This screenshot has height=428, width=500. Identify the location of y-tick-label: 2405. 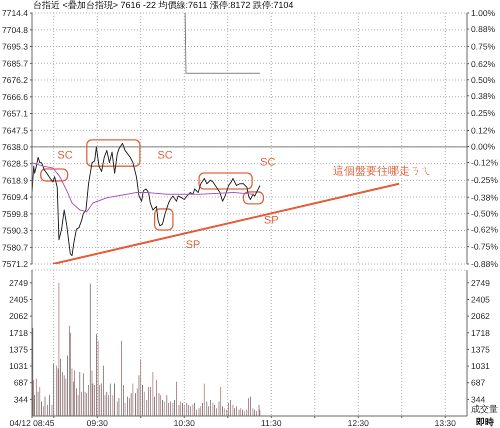
(18, 299).